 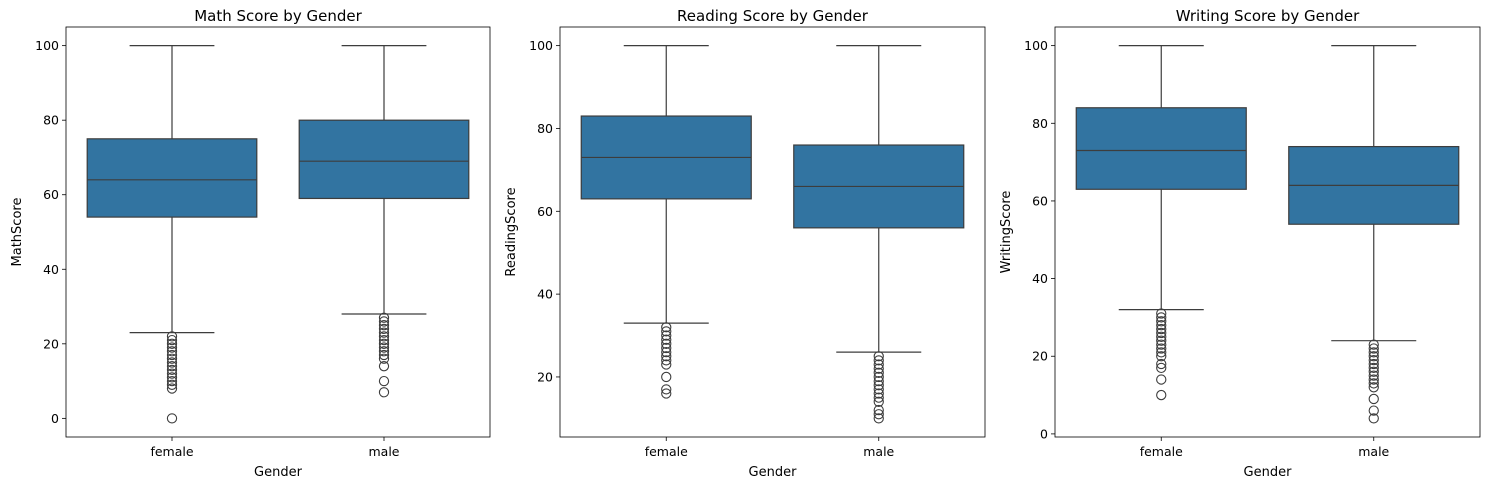 What do you see at coordinates (1040, 200) in the screenshot?
I see `y-tick-label: 60` at bounding box center [1040, 200].